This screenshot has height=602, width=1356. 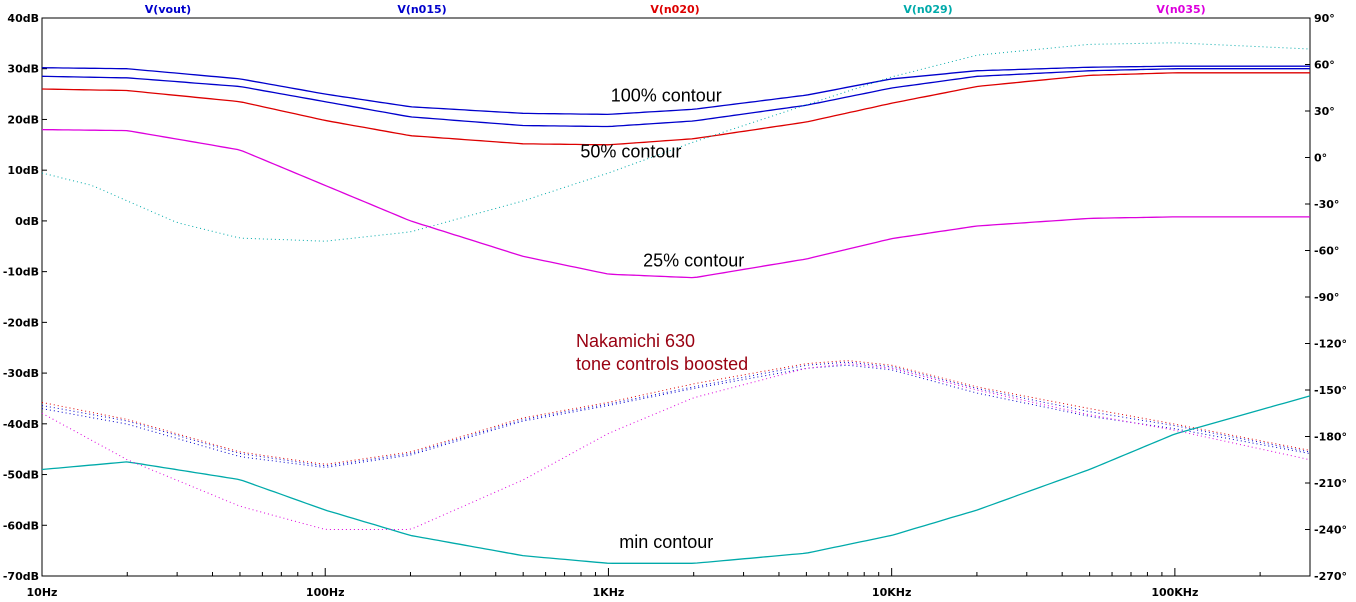 I want to click on x-tick-label: 10KHz, so click(x=891, y=592).